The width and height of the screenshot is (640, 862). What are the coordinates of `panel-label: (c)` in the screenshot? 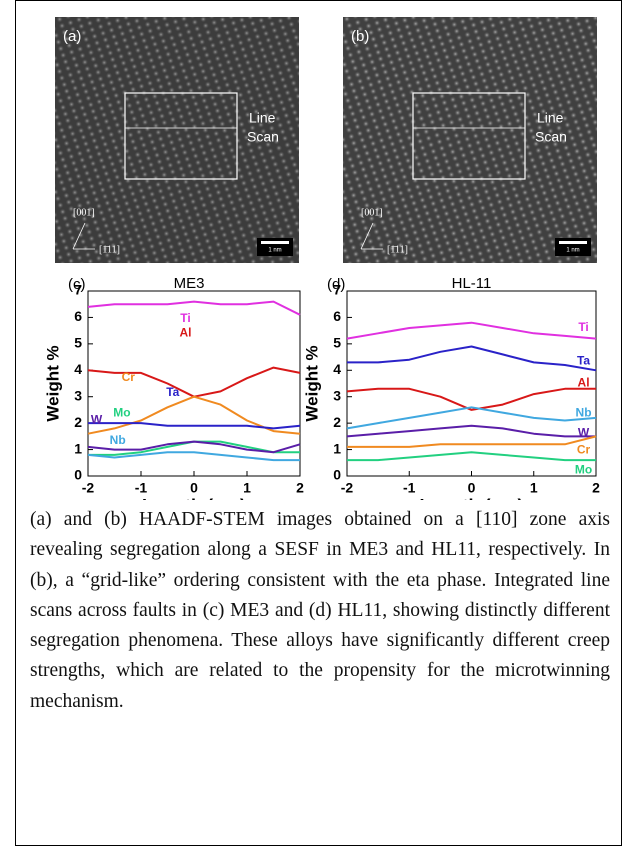 It's located at (77, 284).